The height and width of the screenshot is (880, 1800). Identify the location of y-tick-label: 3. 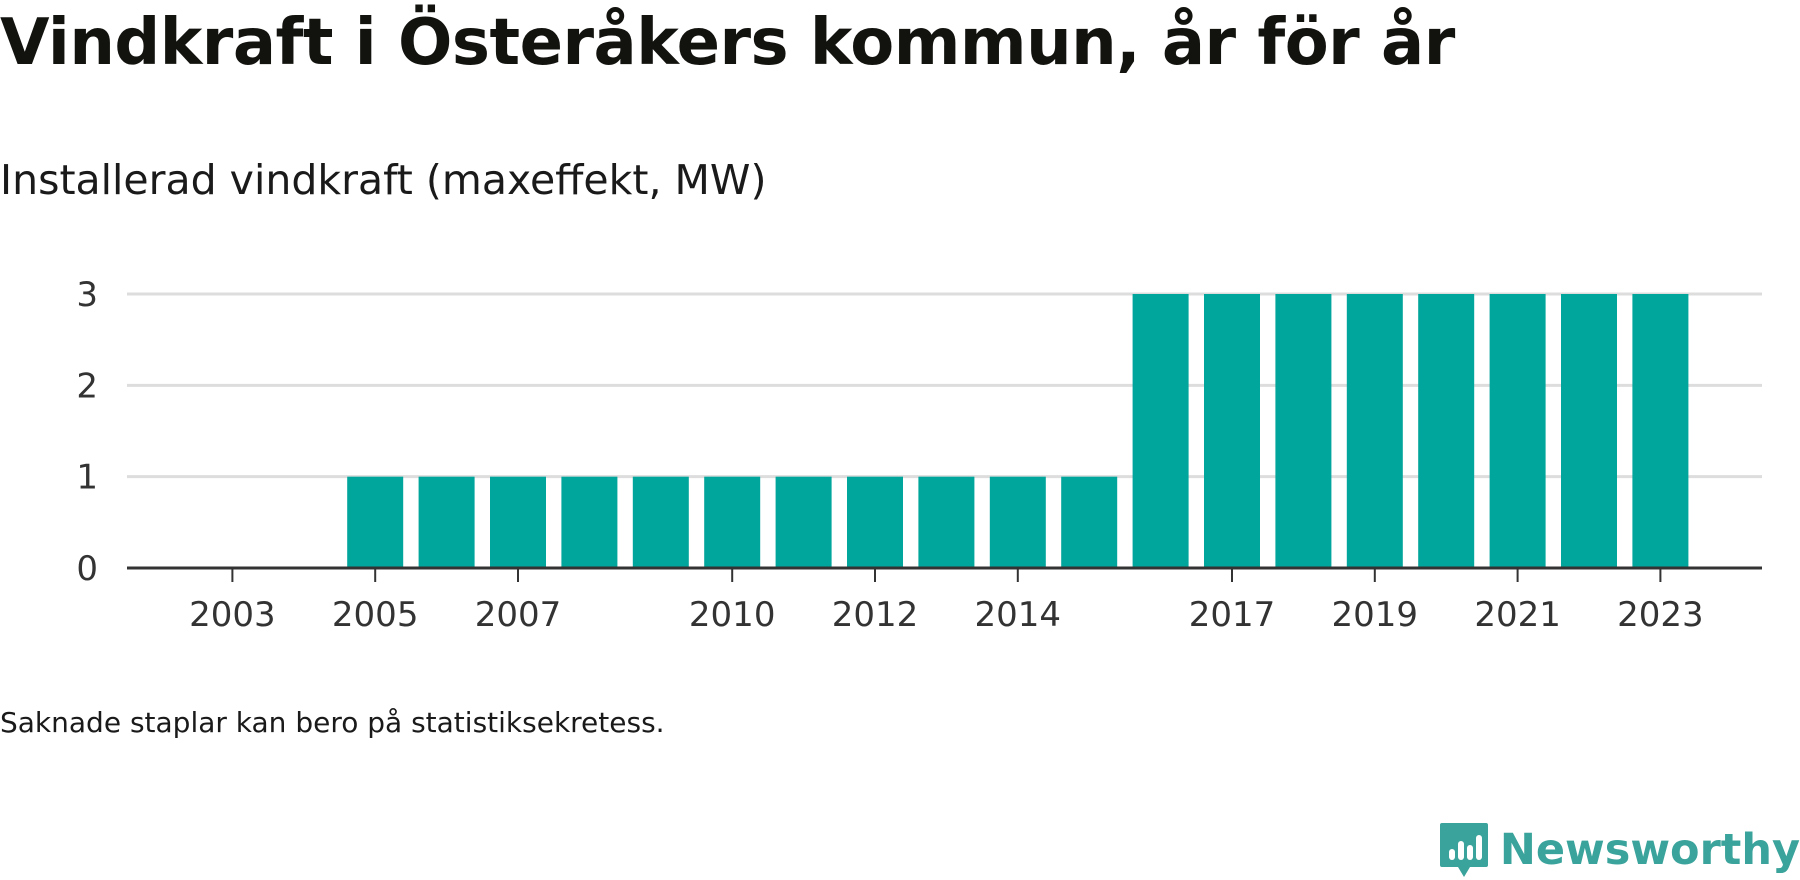
(87, 295).